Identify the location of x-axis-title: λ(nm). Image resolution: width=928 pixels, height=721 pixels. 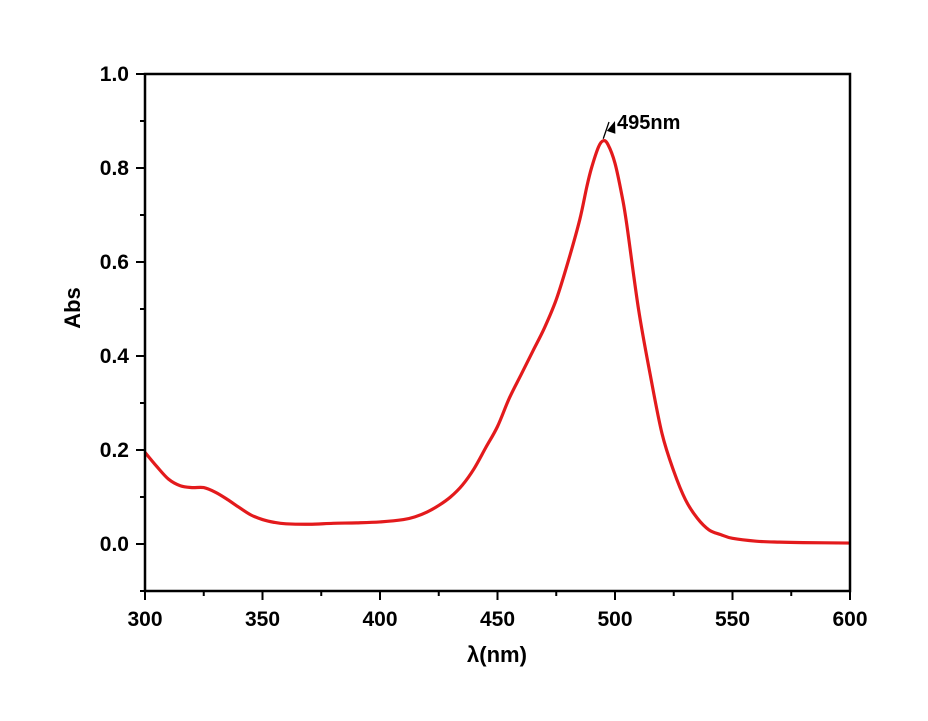
(497, 654).